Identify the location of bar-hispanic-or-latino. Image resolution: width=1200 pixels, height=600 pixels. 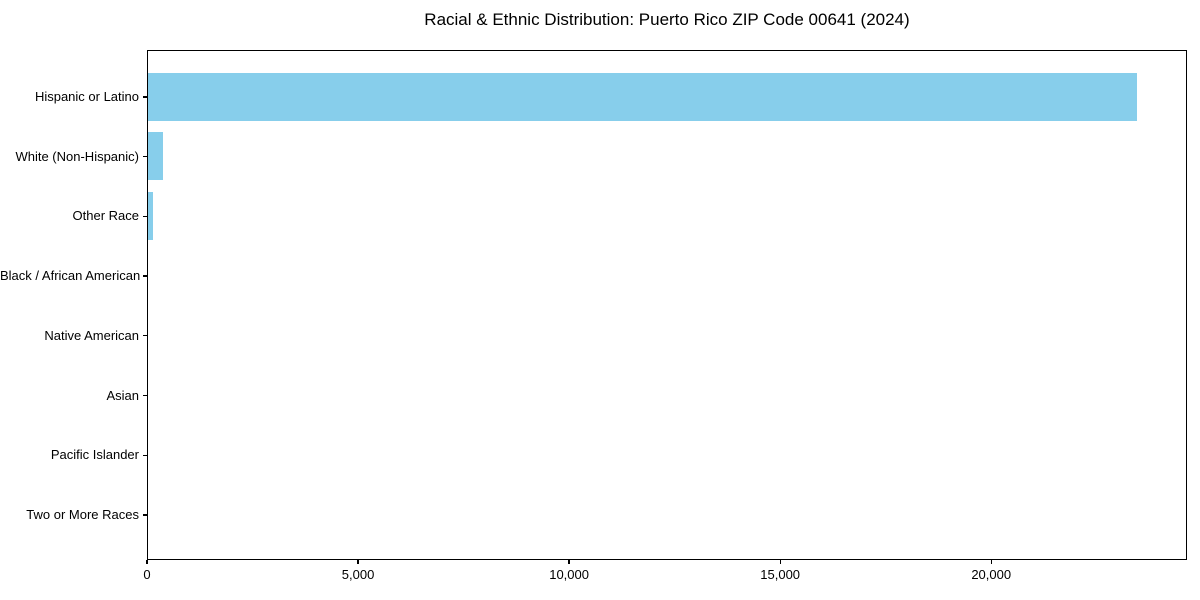
(642, 96).